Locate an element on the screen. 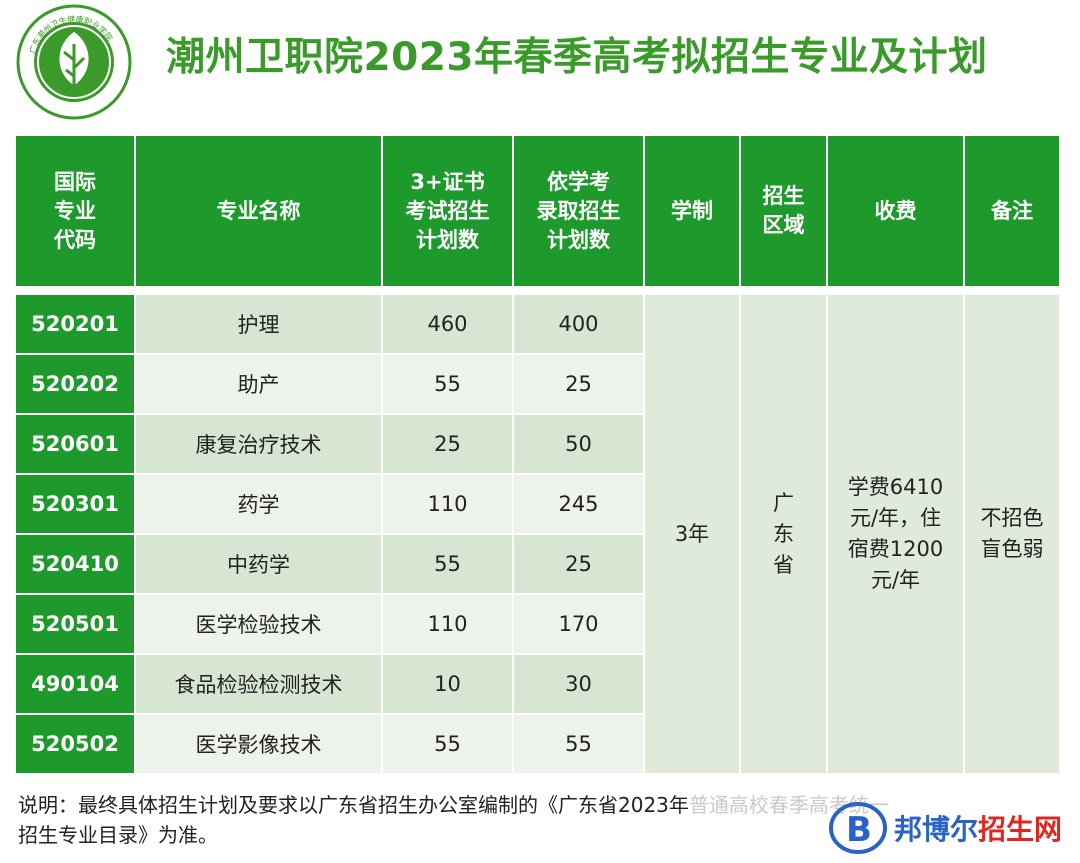 The width and height of the screenshot is (1080, 863). table-row: 520301 药学 110 245 is located at coordinates (537, 504).